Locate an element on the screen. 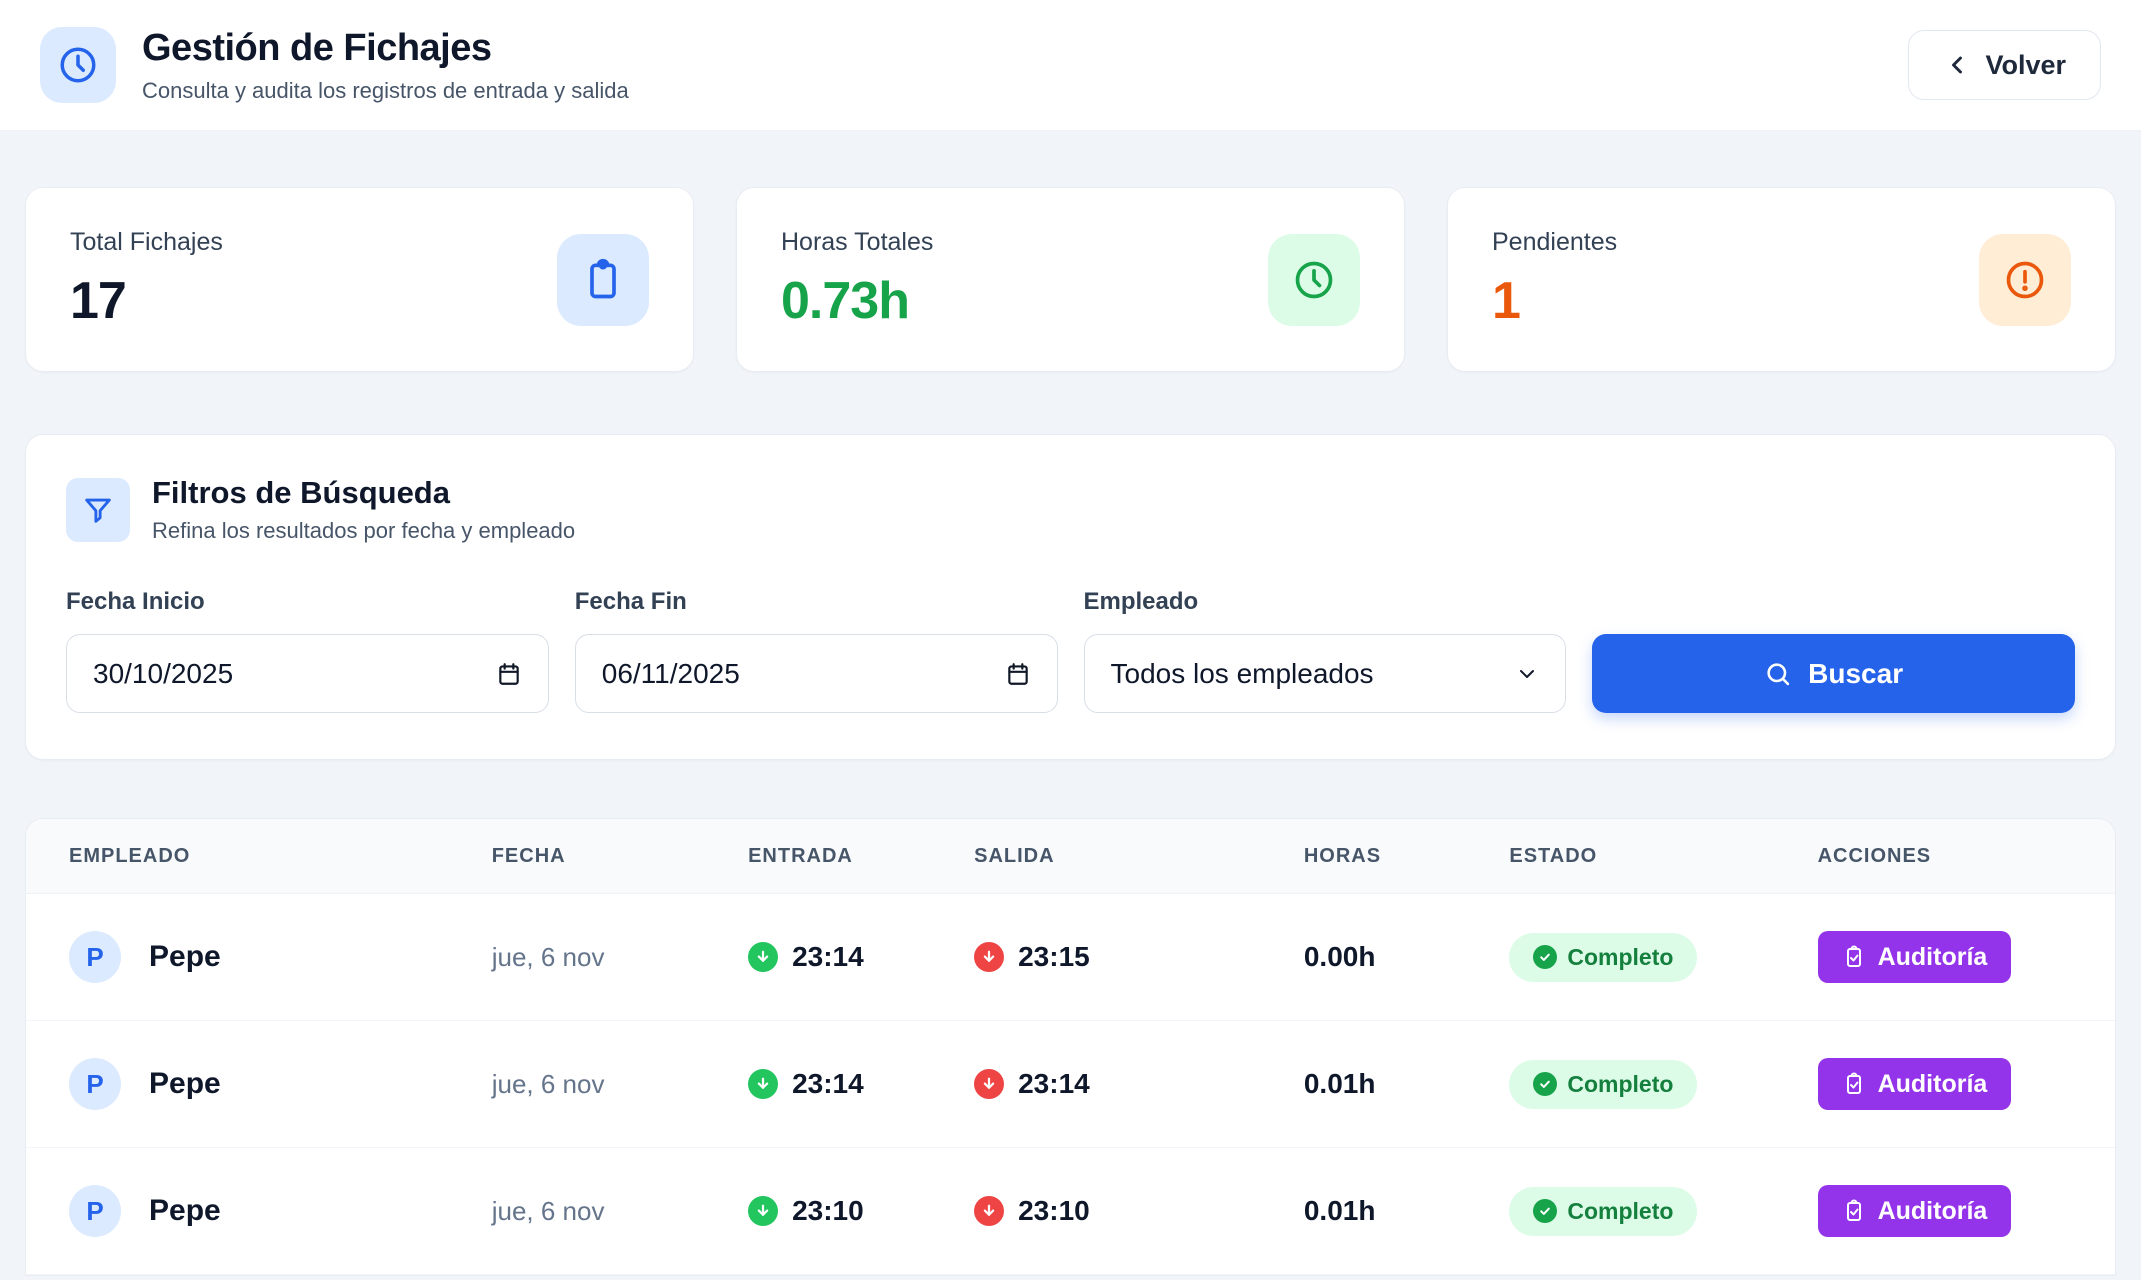 The height and width of the screenshot is (1280, 2141). stat-card-horas-totales: Horas Totales 0.73h is located at coordinates (1070, 279).